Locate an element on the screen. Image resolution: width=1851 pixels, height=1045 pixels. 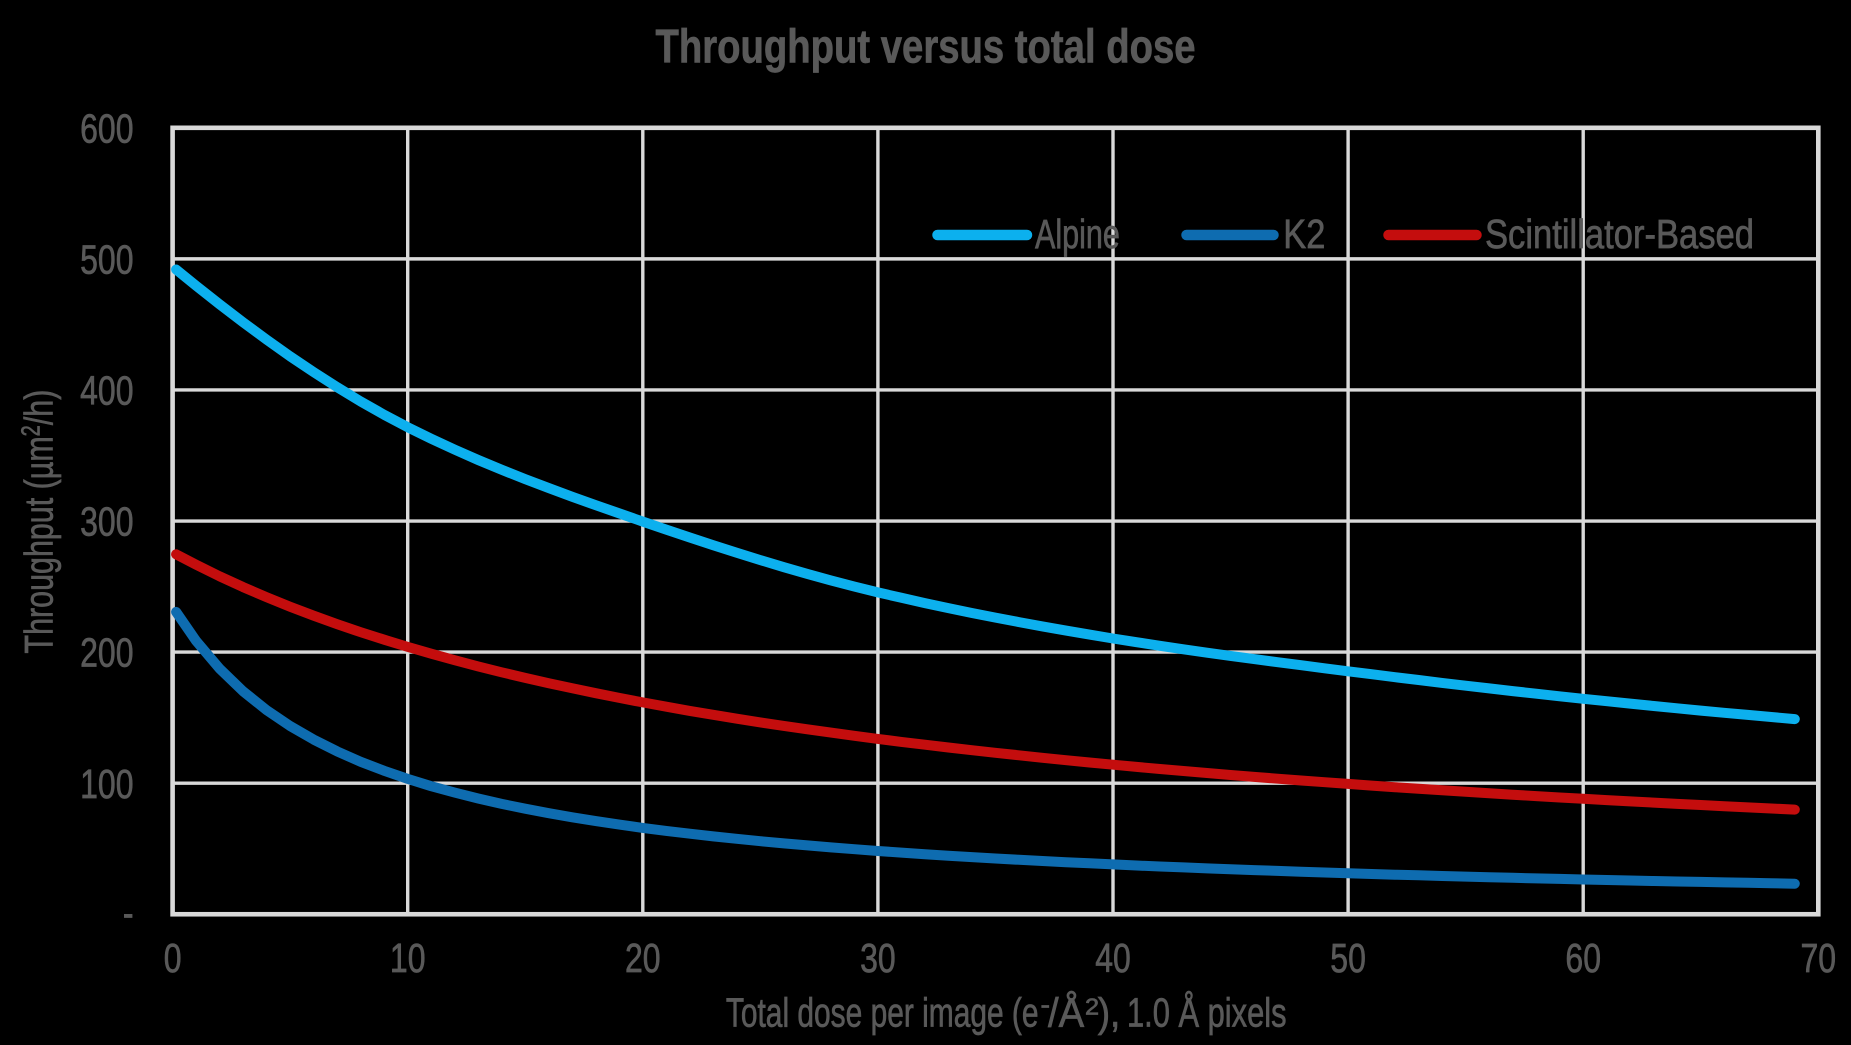
svg-text: 1.0 Å pixels is located at coordinates (1207, 1012).